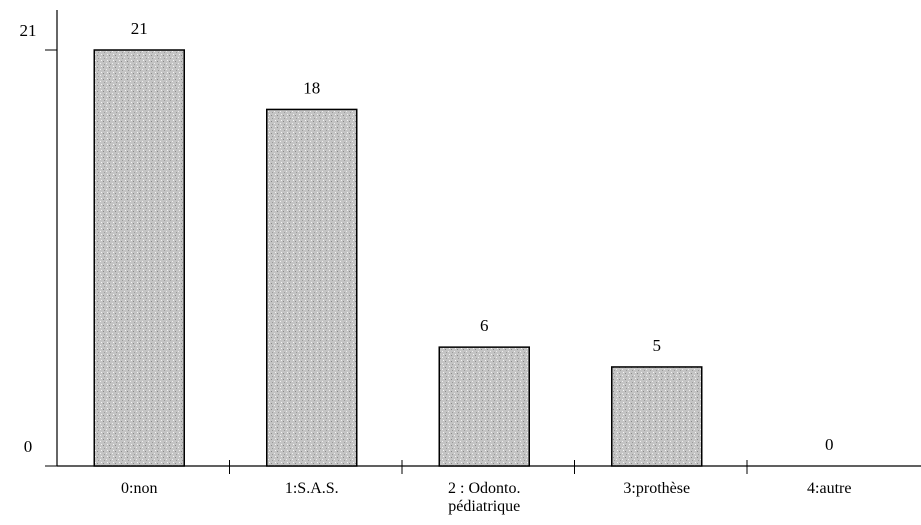 This screenshot has width=921, height=525. What do you see at coordinates (829, 444) in the screenshot?
I see `data-label: 0` at bounding box center [829, 444].